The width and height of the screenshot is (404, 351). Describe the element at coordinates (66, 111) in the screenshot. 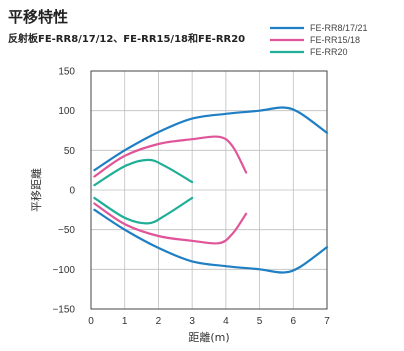

I see `y-tick-label: 100` at that location.